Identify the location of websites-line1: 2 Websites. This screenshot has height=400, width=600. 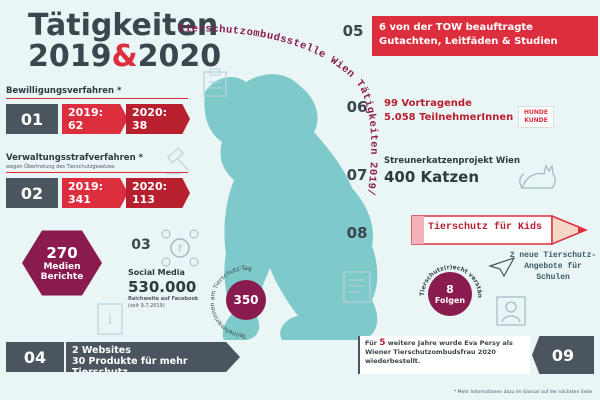
(101, 350).